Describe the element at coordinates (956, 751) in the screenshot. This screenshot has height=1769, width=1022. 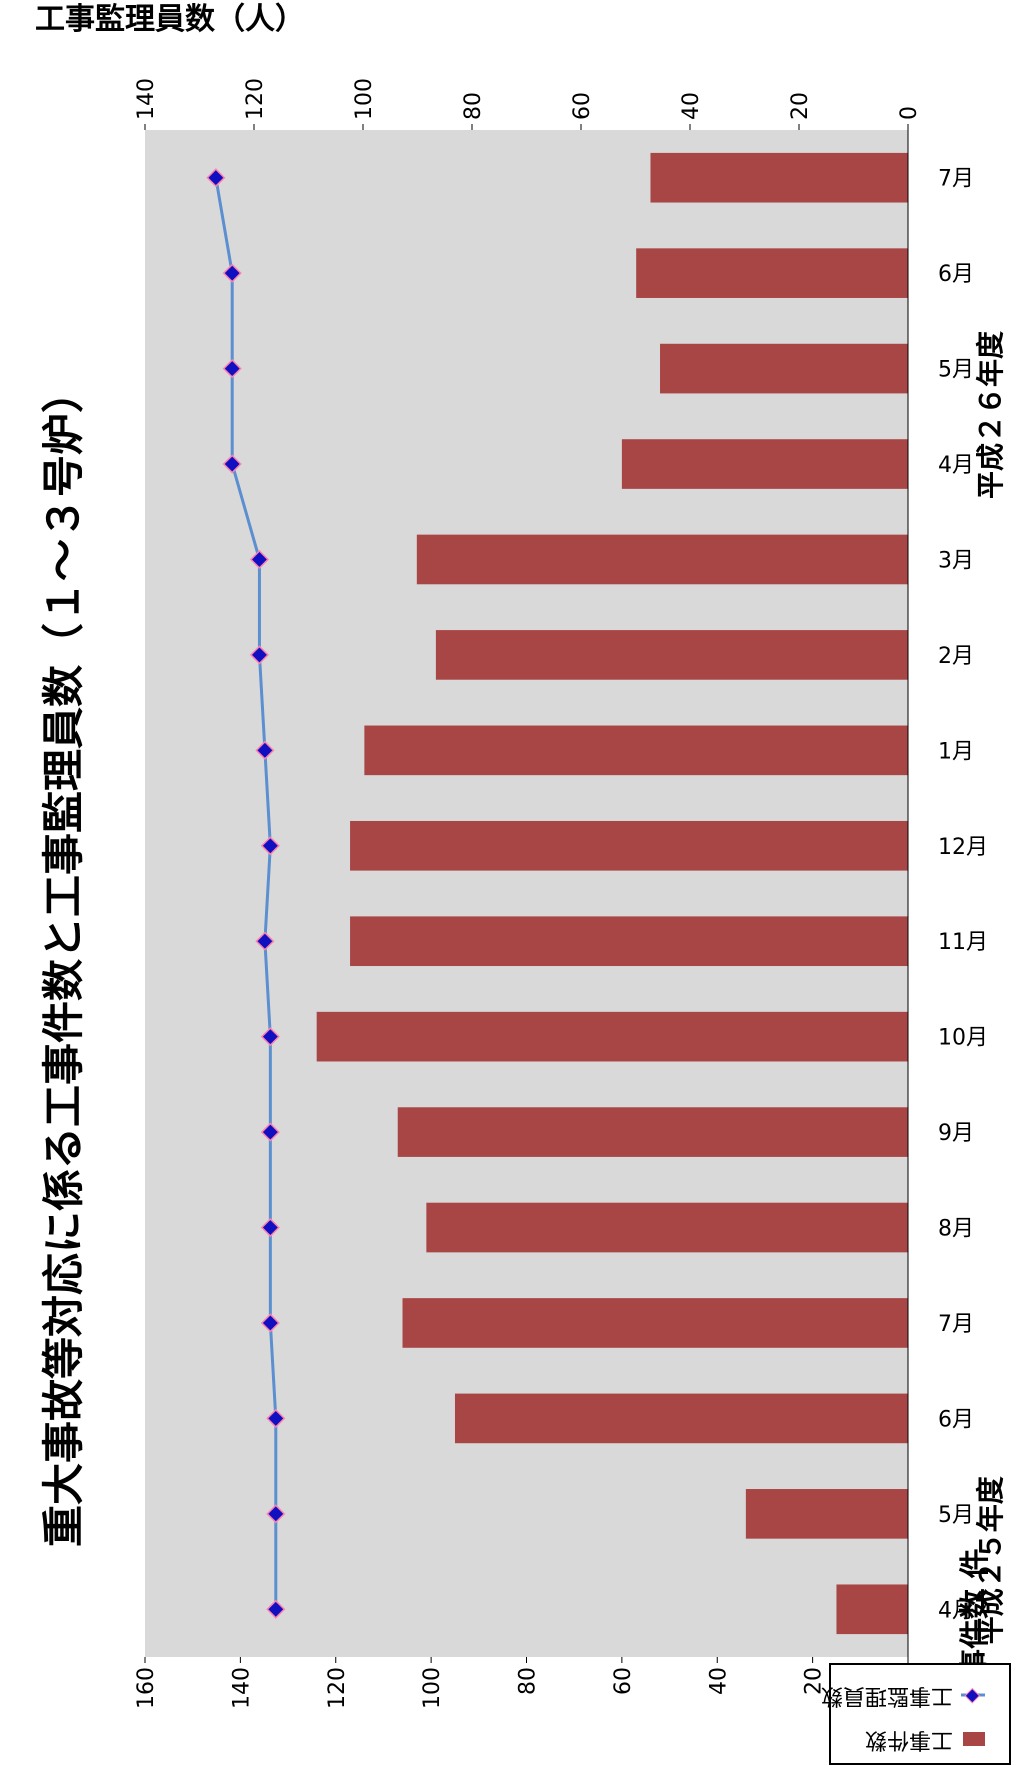
I see `category-label: 1月` at that location.